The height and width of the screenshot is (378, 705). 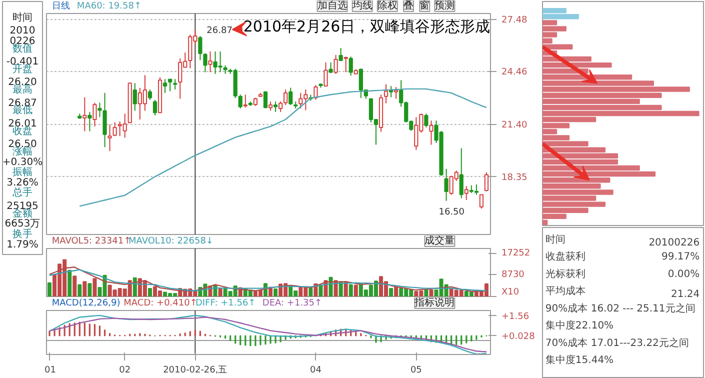 I want to click on y-tick-label: 24.46, so click(x=515, y=73).